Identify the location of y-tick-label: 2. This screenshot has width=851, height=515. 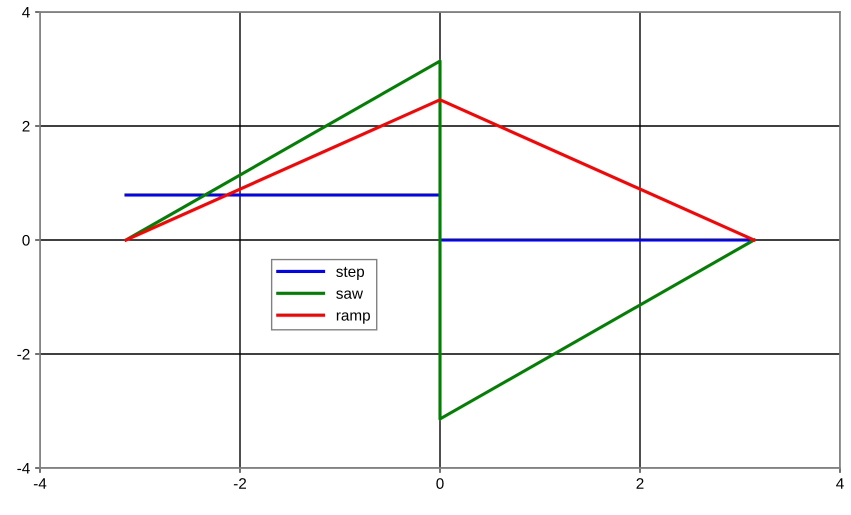
(26, 126).